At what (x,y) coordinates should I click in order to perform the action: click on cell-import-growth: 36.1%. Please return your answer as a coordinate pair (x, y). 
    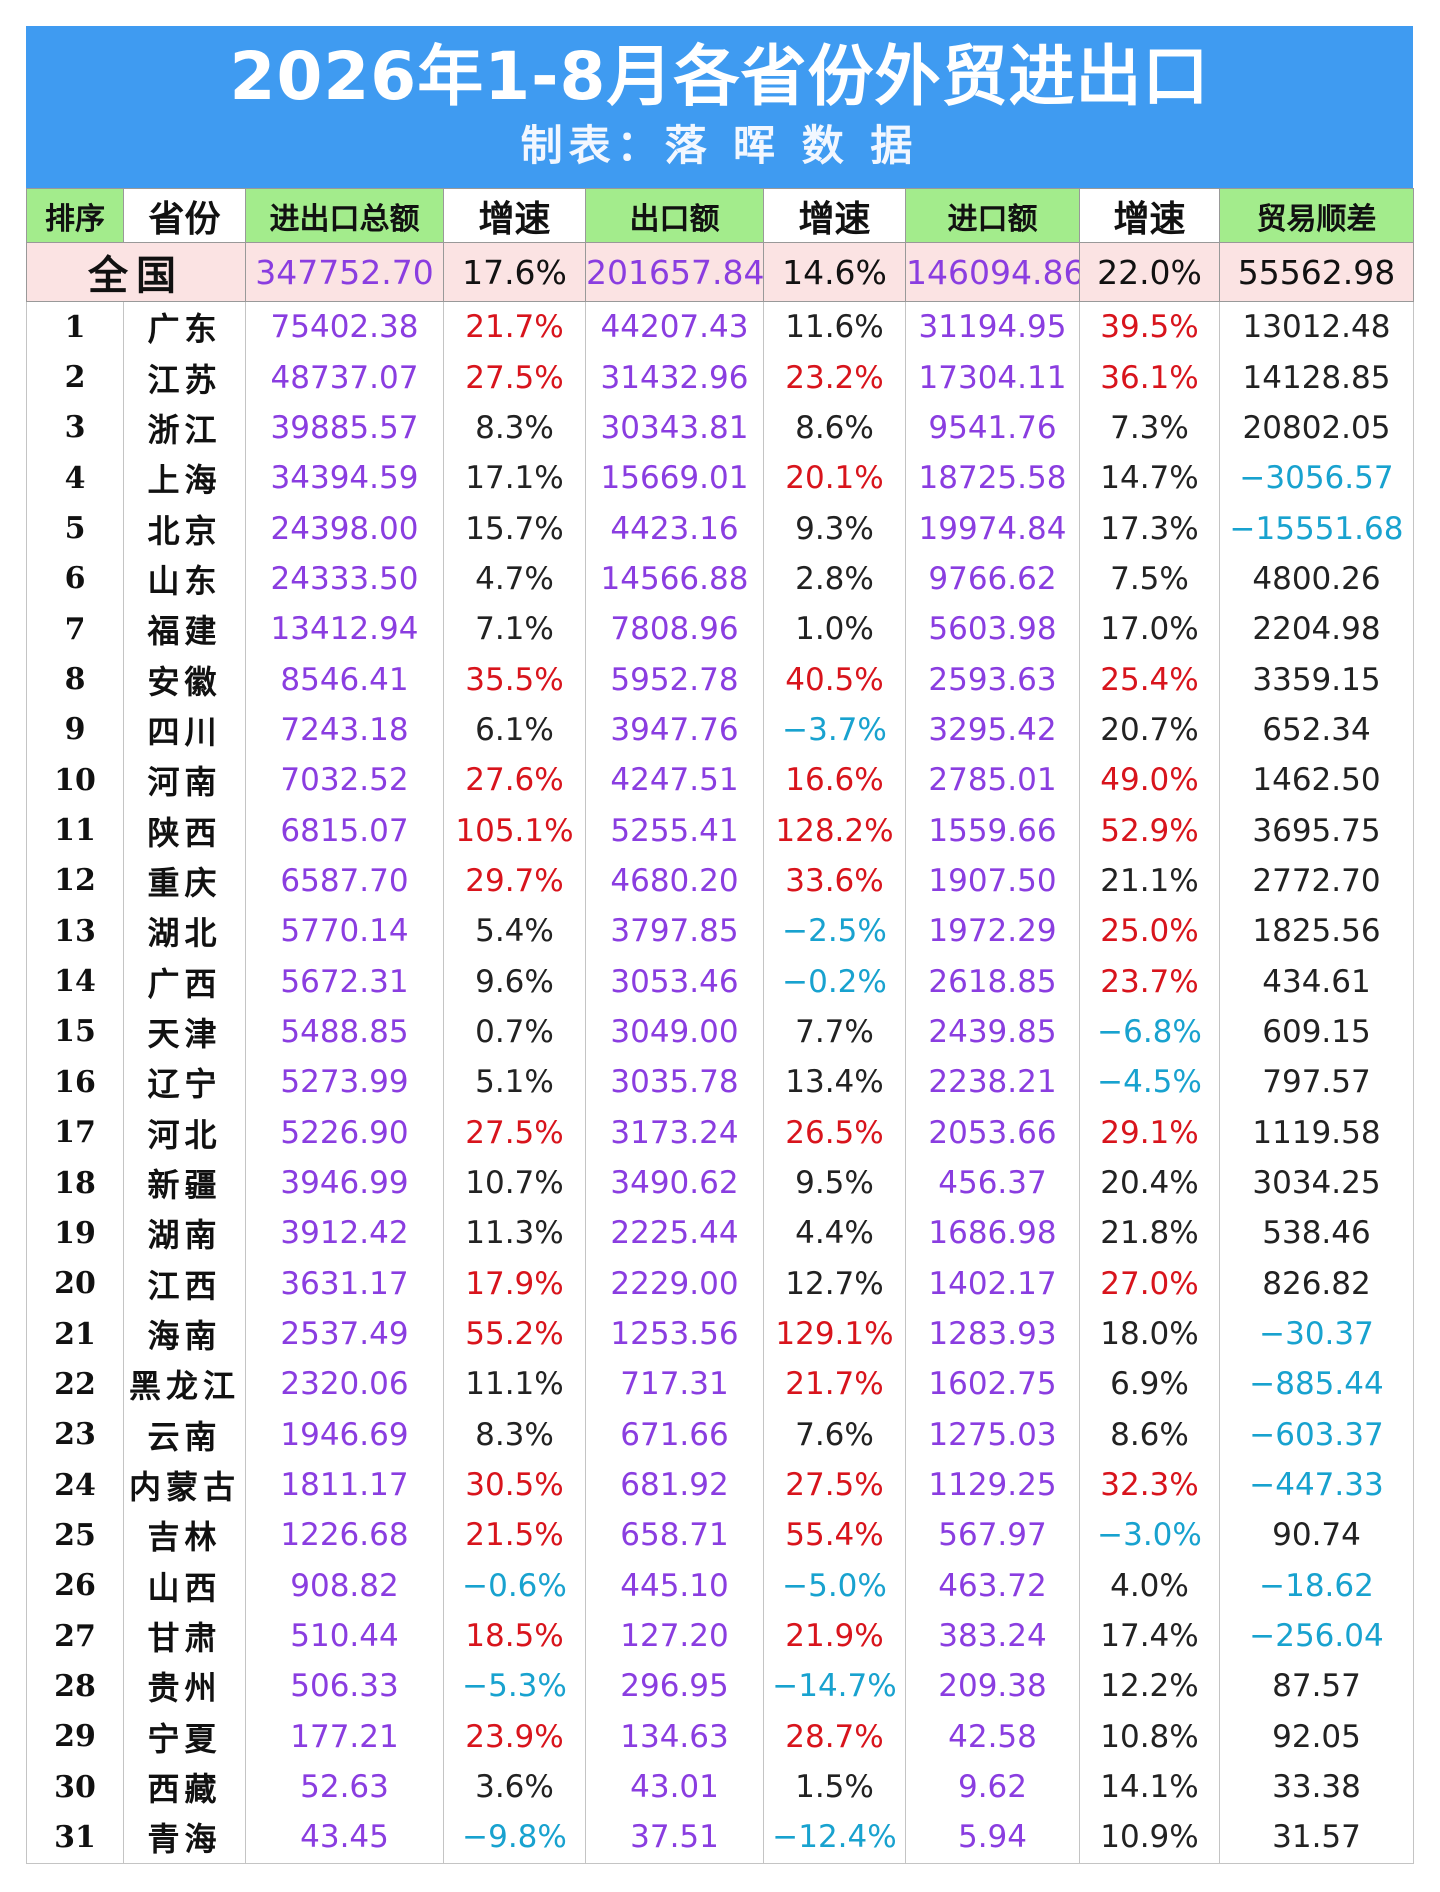
    Looking at the image, I should click on (1149, 377).